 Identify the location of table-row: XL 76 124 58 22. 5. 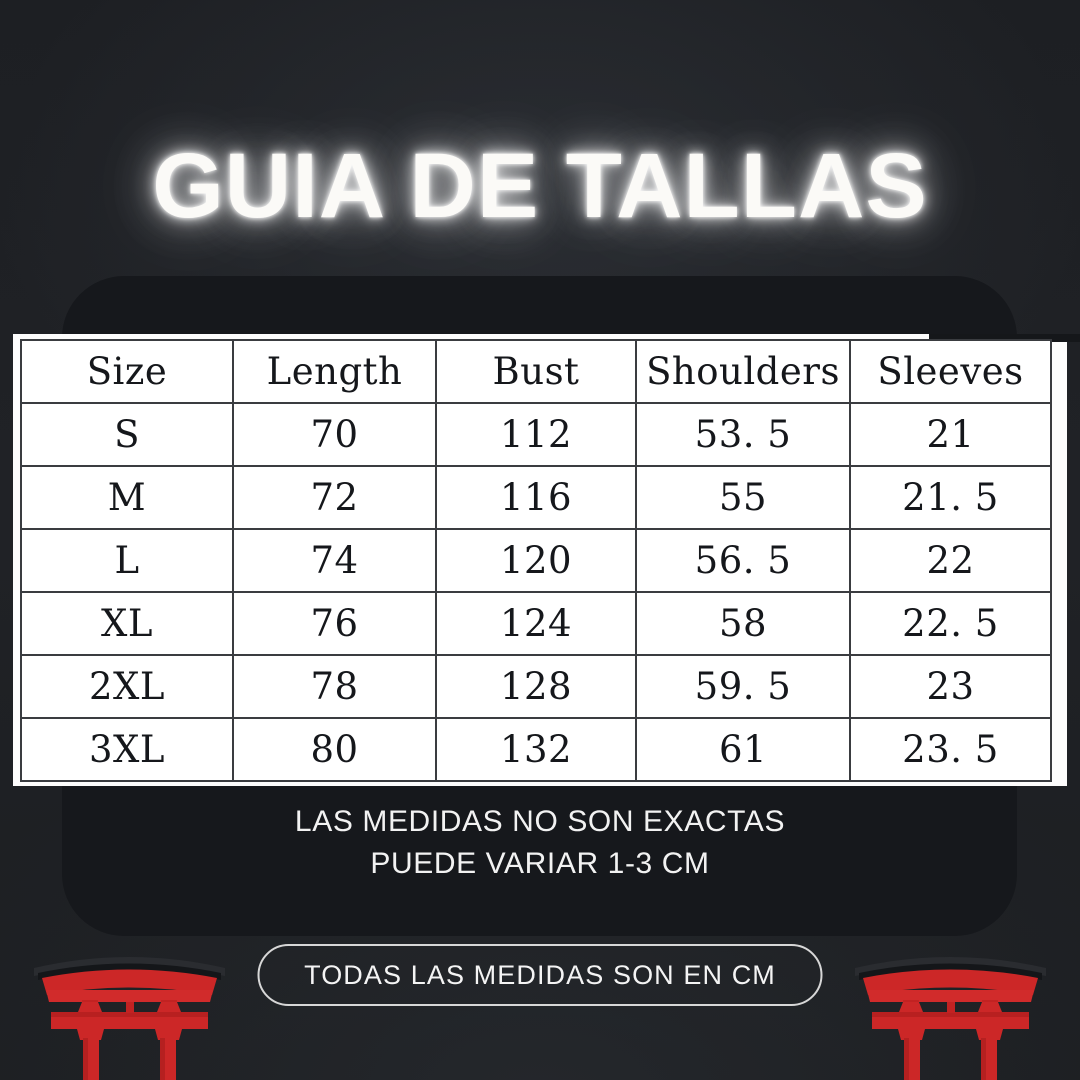
(536, 623).